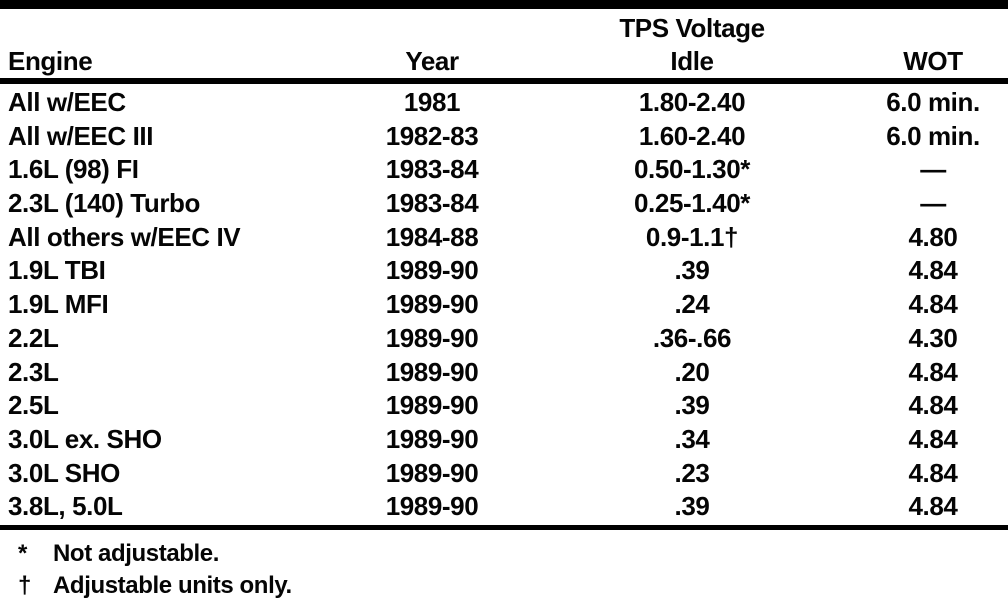  I want to click on col-header-wot: WOT, so click(933, 61).